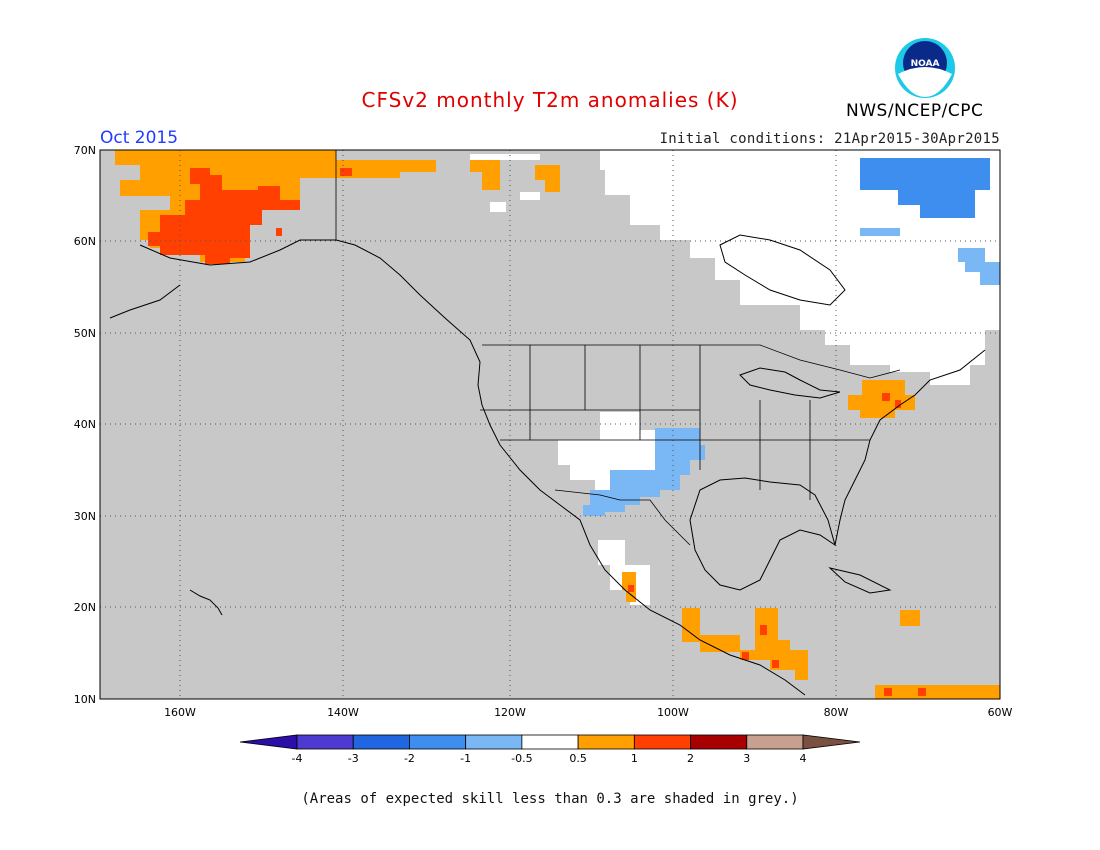  What do you see at coordinates (622, 517) in the screenshot?
I see `border-us-mexico` at bounding box center [622, 517].